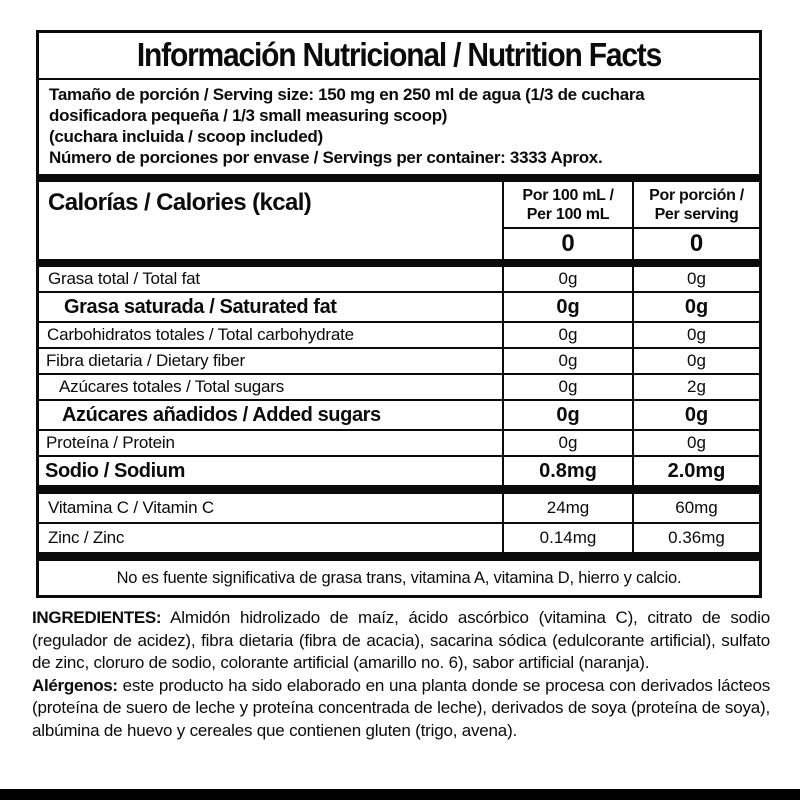 This screenshot has width=800, height=800. I want to click on nutrient-label: Proteína / Protein, so click(110, 442).